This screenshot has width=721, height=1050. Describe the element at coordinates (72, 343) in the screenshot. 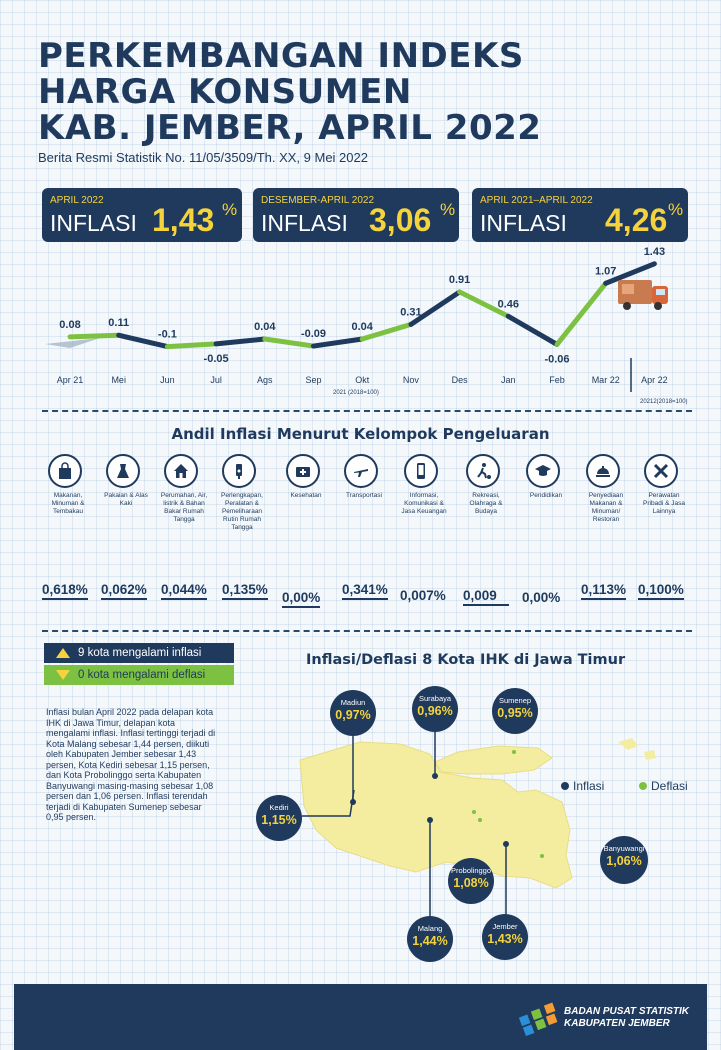

I see `chart-arrow-tail` at that location.